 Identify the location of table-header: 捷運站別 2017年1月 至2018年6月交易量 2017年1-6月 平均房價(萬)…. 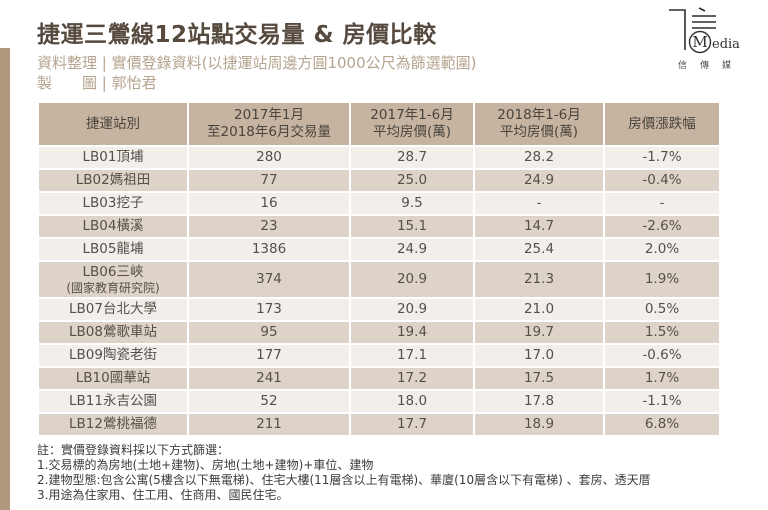
(379, 124).